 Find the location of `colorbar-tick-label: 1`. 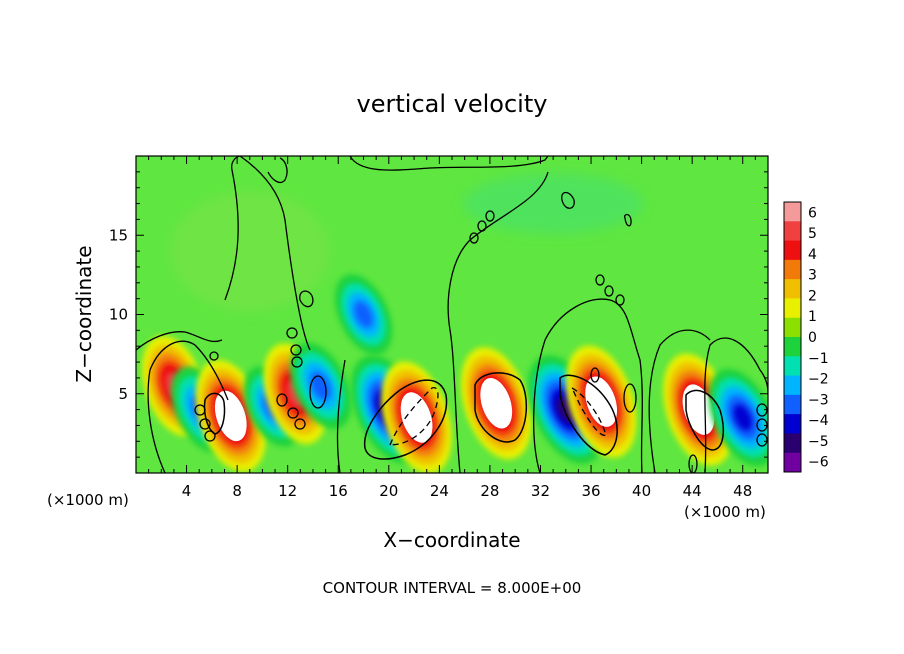

colorbar-tick-label: 1 is located at coordinates (812, 317).